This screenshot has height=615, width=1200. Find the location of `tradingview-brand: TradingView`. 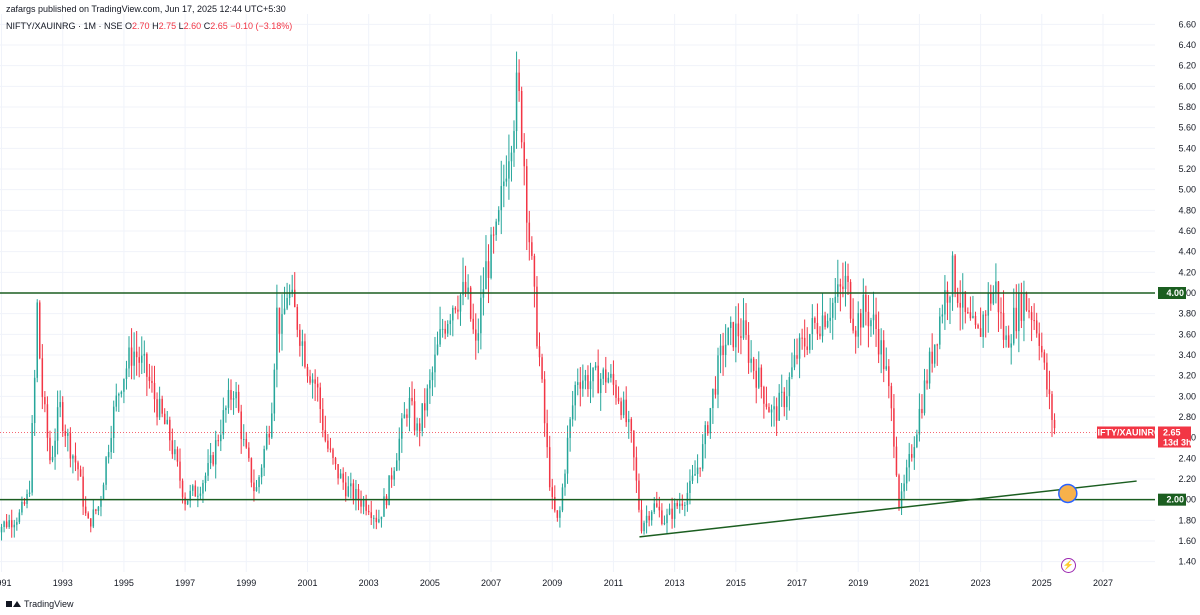

tradingview-brand: TradingView is located at coordinates (40, 604).